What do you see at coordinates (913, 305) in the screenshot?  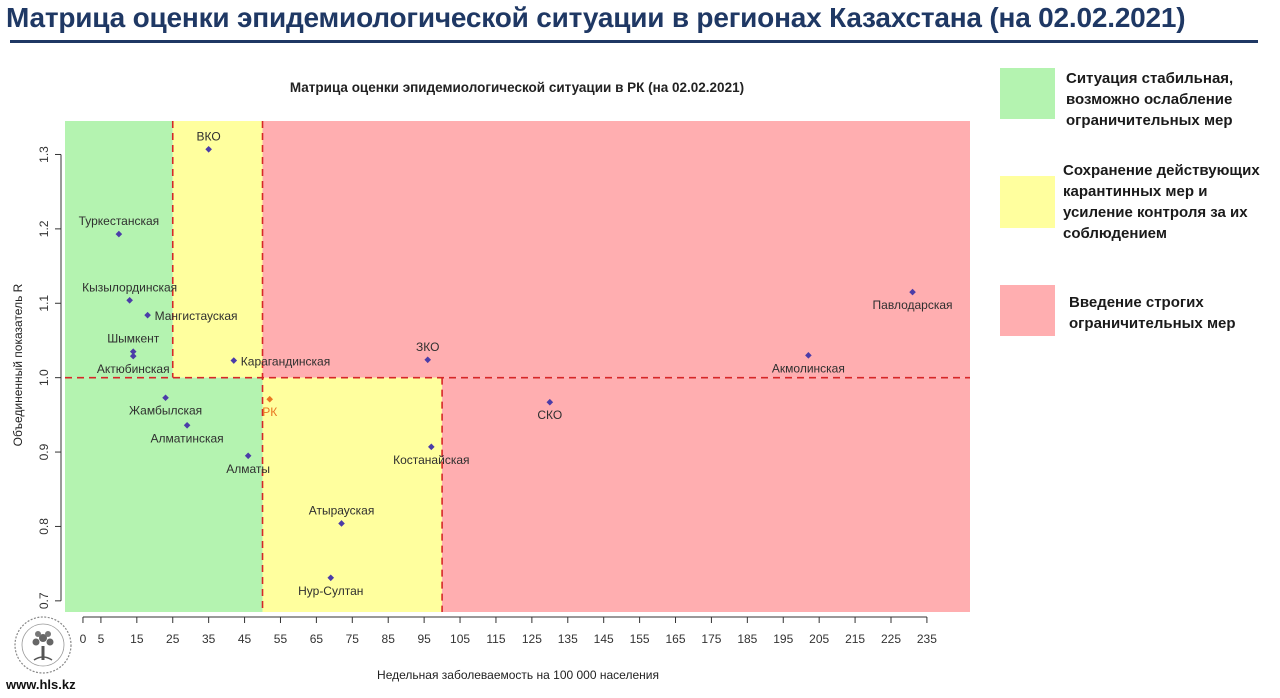 I see `data-point-label: Павлодарская` at bounding box center [913, 305].